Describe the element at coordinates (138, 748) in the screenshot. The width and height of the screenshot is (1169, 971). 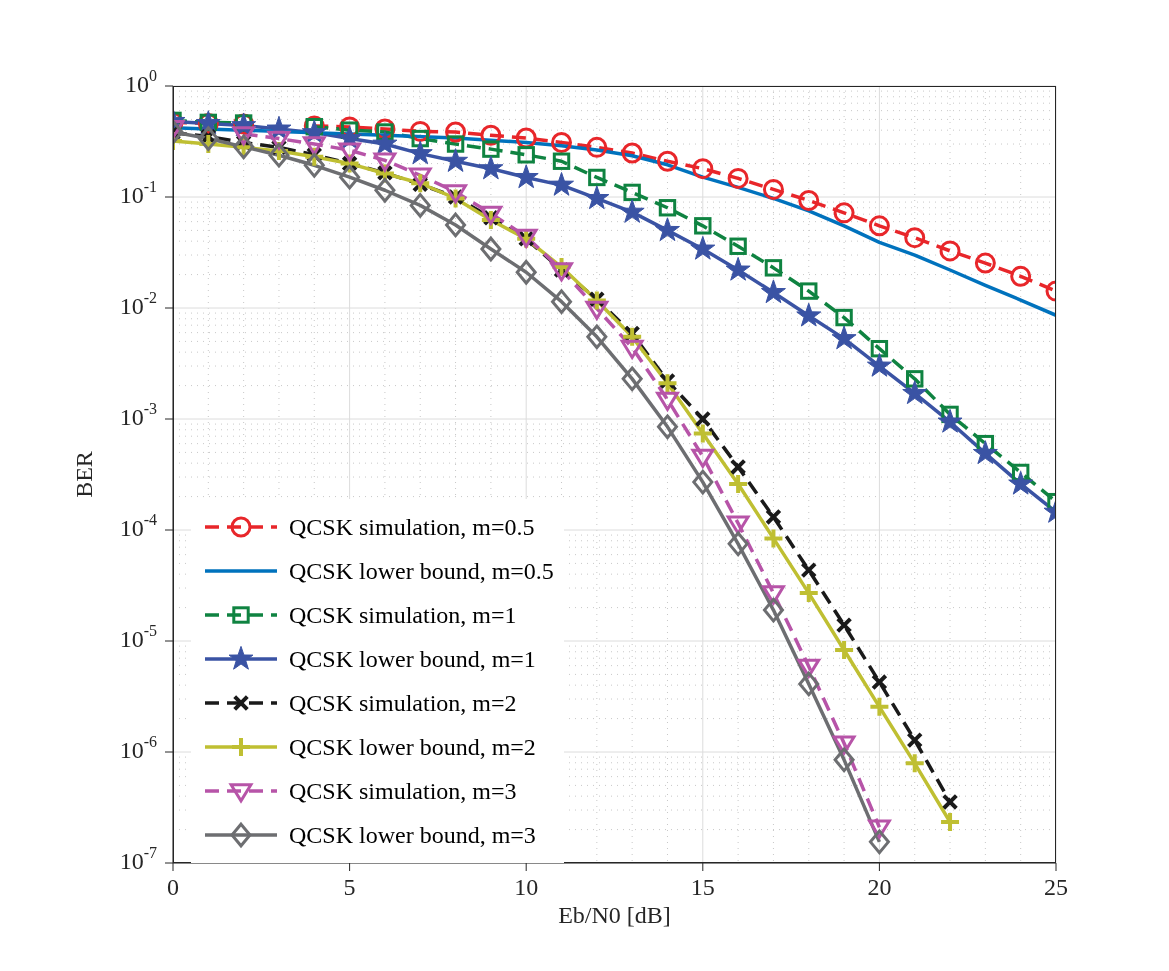
I see `y-tick-label: 10$^{-6}$` at that location.